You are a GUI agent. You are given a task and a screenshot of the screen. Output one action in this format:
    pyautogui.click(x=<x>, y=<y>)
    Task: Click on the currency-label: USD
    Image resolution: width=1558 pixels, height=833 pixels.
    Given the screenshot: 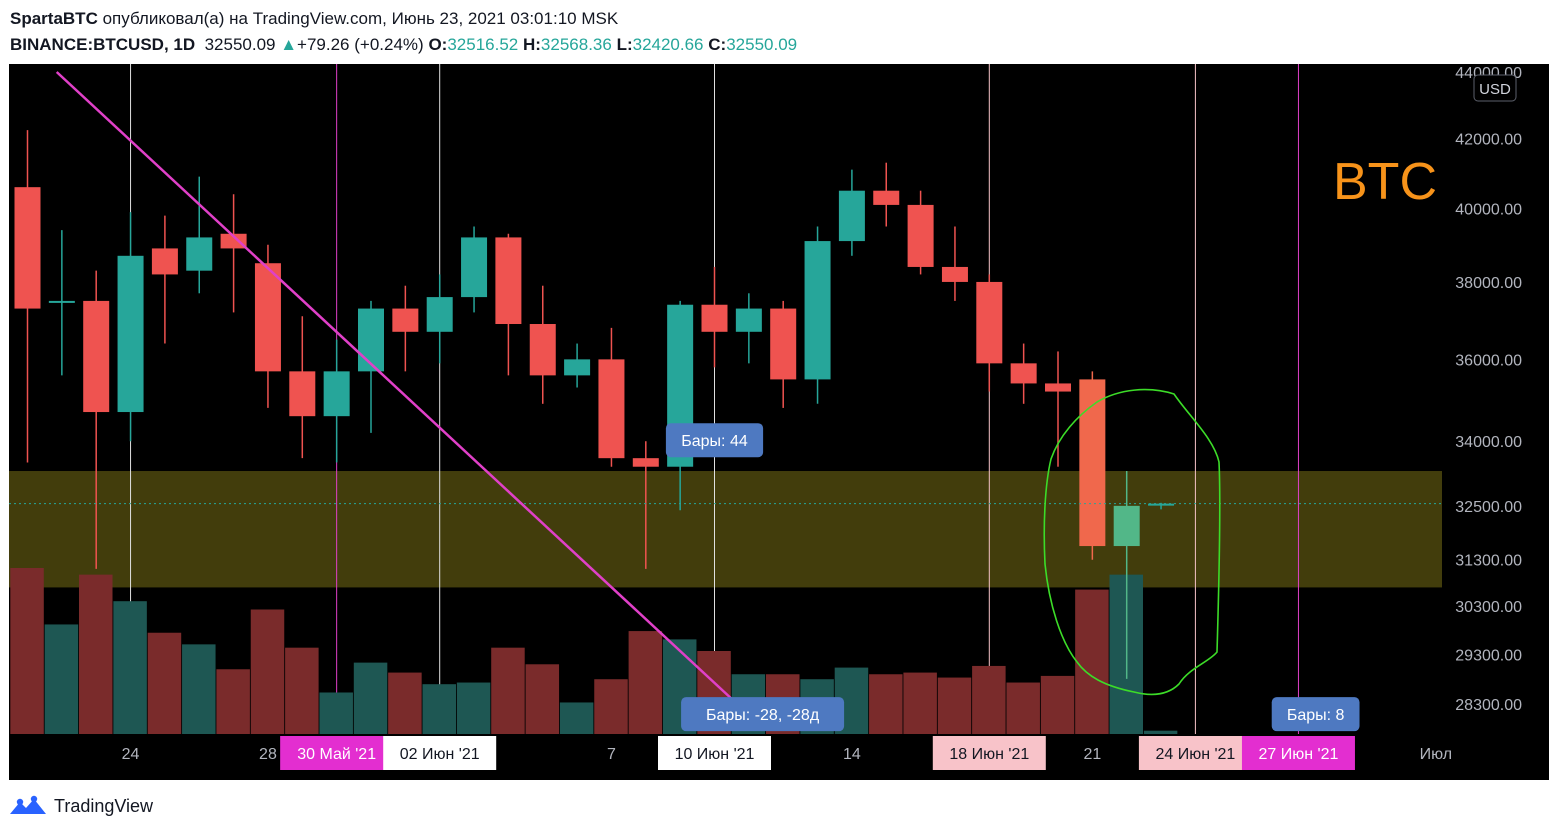 What is the action you would take?
    pyautogui.click(x=1495, y=89)
    